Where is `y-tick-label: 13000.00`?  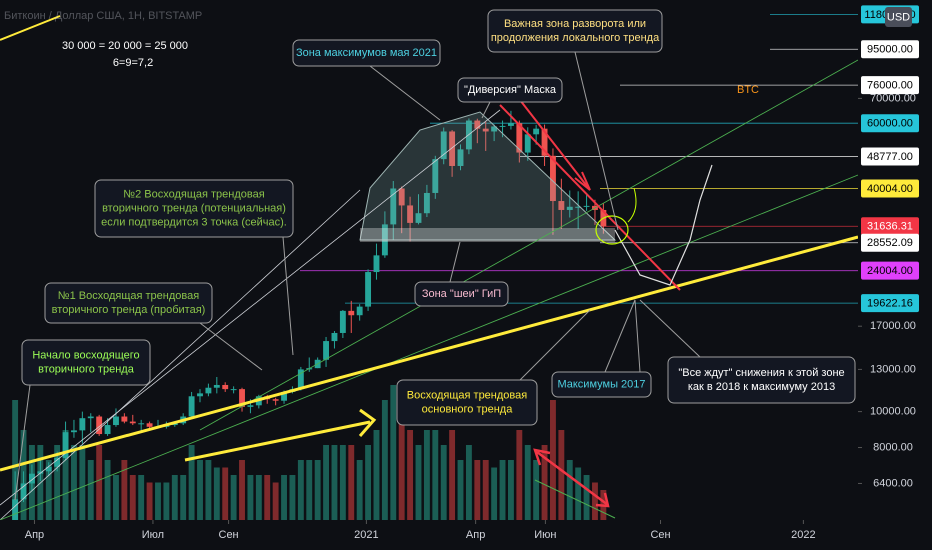
y-tick-label: 13000.00 is located at coordinates (893, 369).